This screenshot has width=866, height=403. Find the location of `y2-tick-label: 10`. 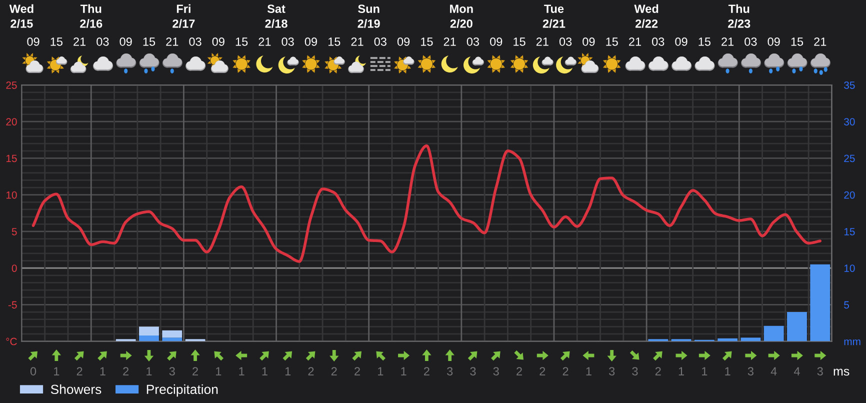

y2-tick-label: 10 is located at coordinates (849, 268).